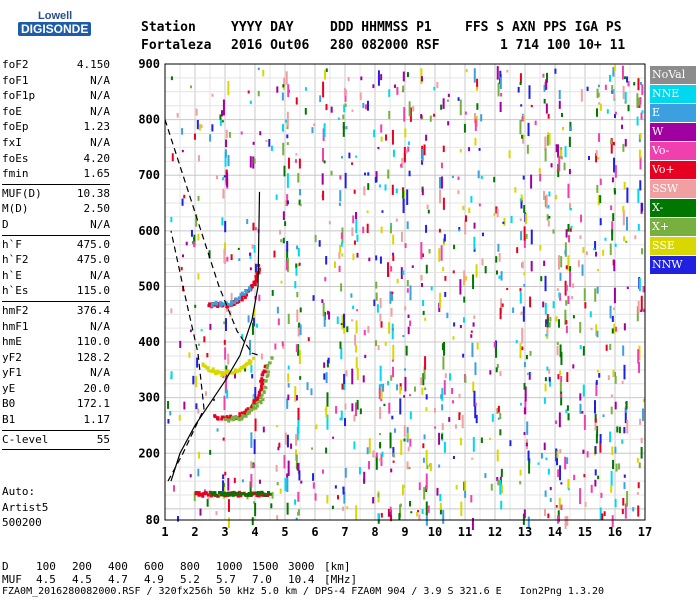  I want to click on param-name: yE, so click(9, 388).